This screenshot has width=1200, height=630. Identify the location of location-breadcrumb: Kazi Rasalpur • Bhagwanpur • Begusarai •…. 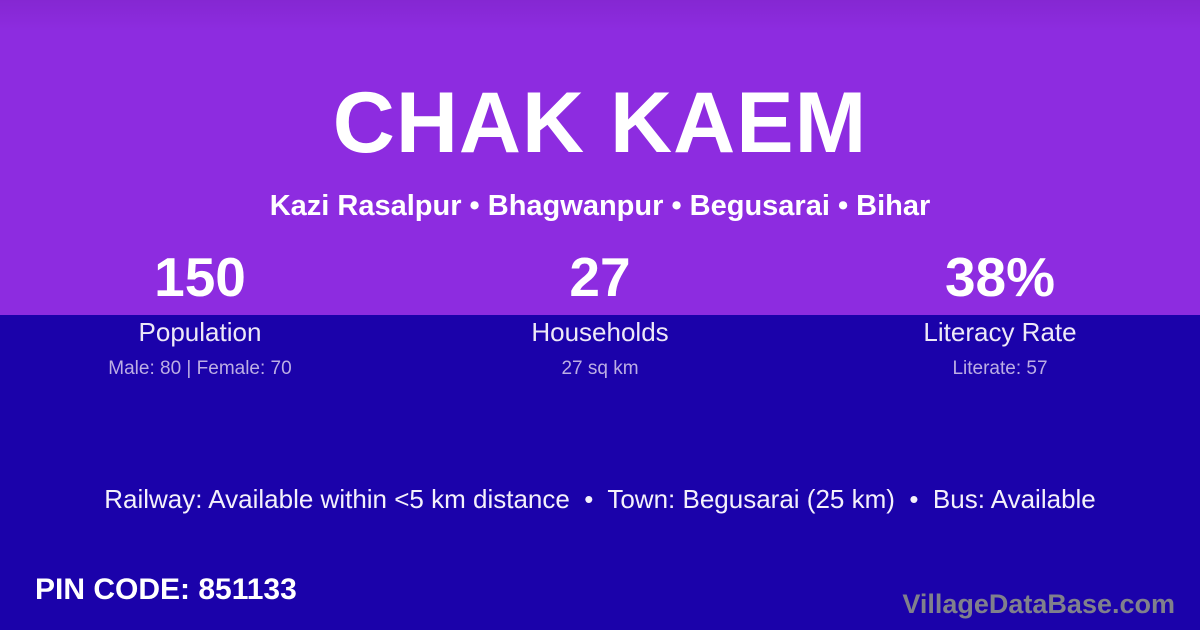
(600, 206).